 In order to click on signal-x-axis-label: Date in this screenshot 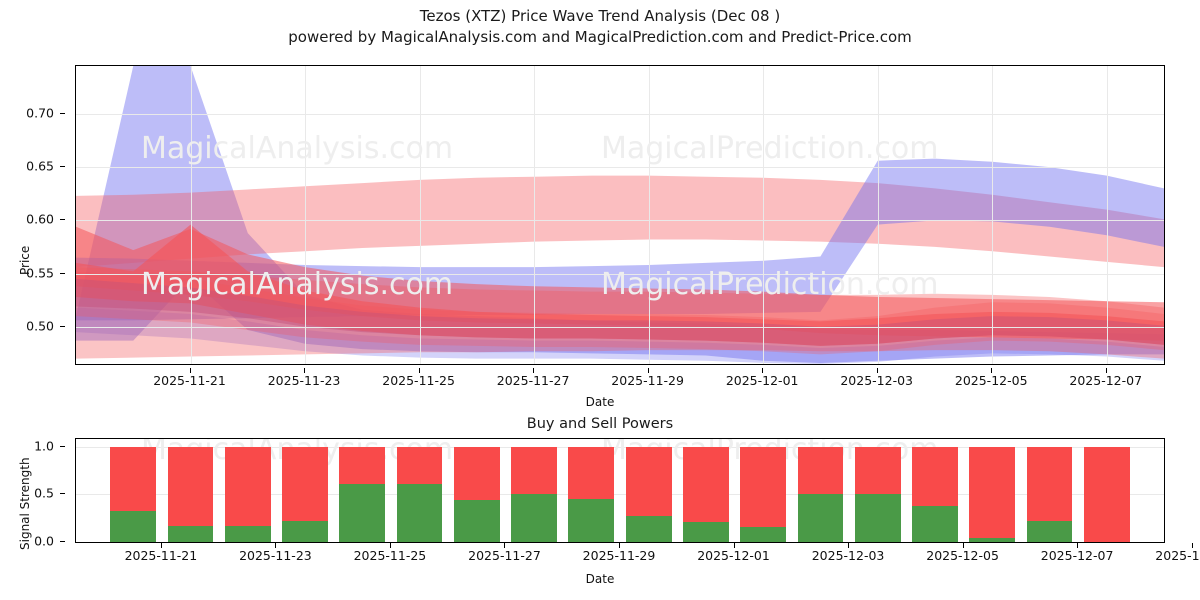, I will do `click(600, 579)`.